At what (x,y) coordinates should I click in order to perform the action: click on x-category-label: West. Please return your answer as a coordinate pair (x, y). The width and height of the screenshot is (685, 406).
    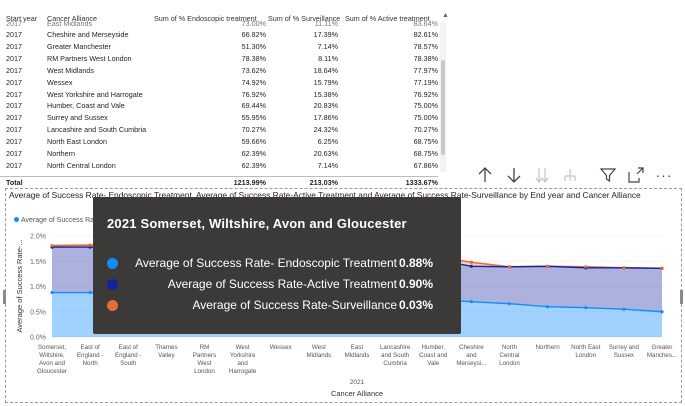
    Looking at the image, I should click on (319, 347).